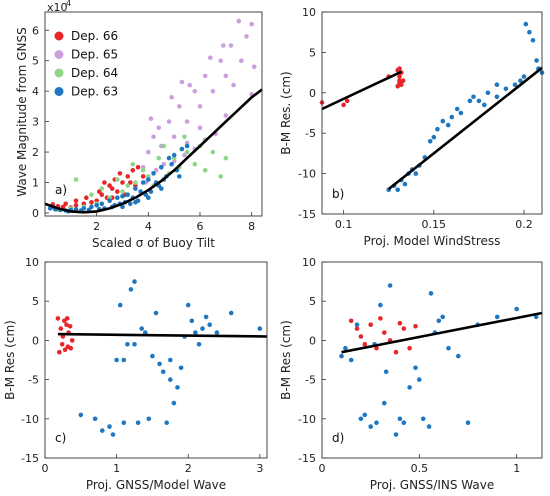 The image size is (550, 496). What do you see at coordinates (200, 226) in the screenshot?
I see `x-tick-label: 6` at bounding box center [200, 226].